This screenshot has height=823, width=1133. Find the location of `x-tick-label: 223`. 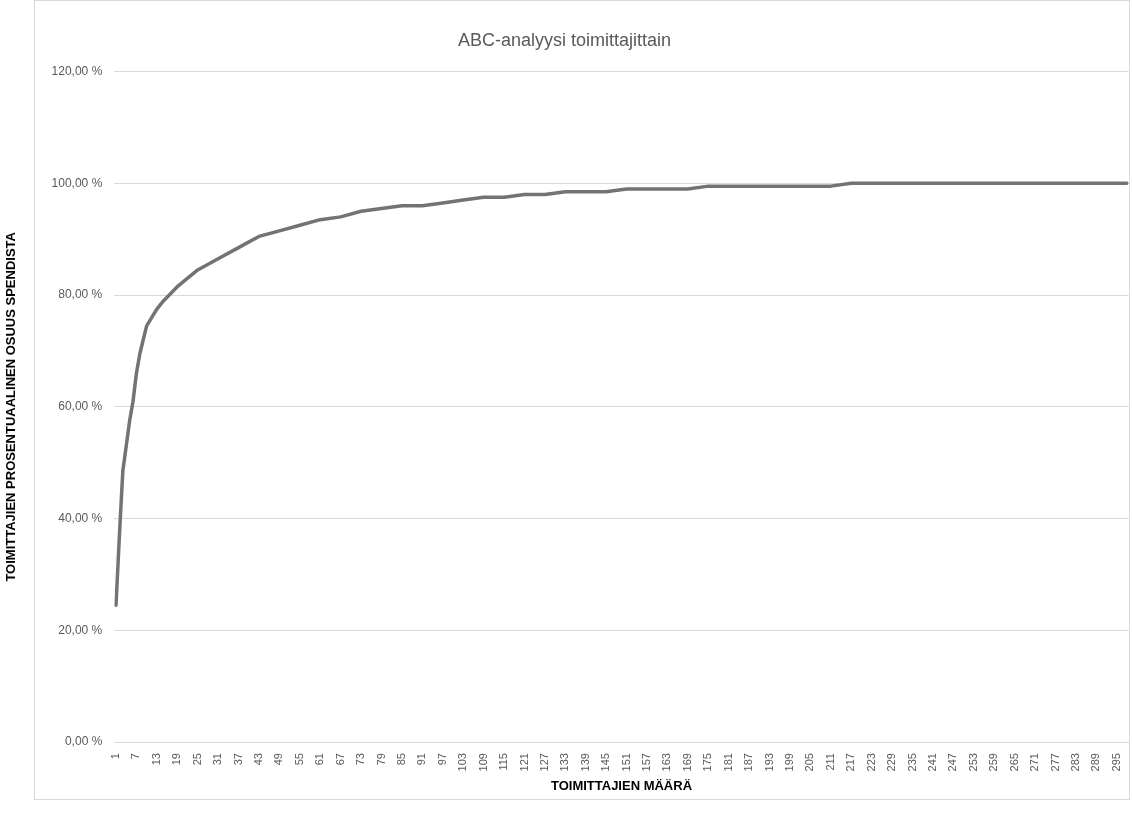

x-tick-label: 223 is located at coordinates (870, 762).